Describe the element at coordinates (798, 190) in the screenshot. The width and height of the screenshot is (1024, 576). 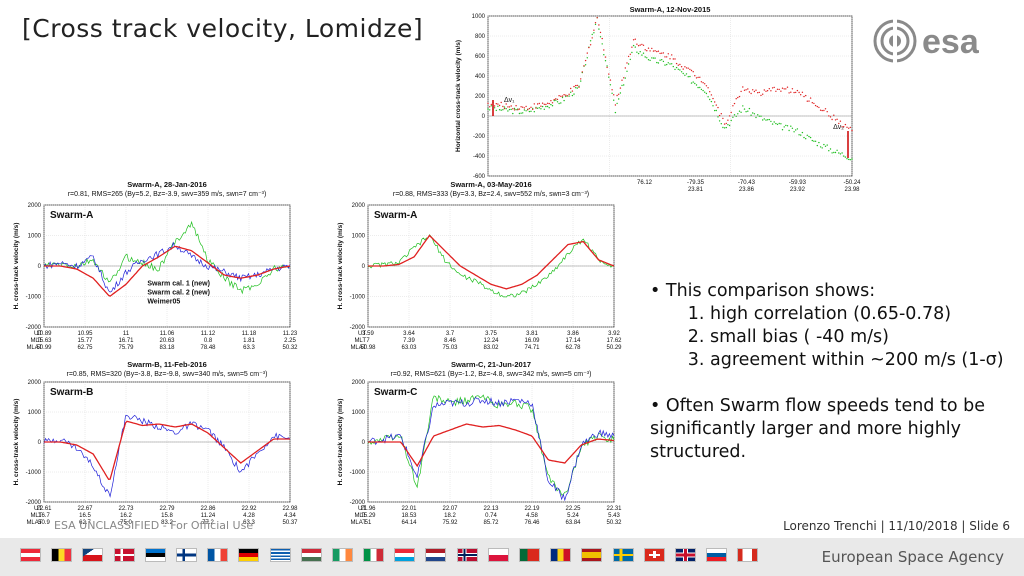
I see `x-tick-label: 23.92` at that location.